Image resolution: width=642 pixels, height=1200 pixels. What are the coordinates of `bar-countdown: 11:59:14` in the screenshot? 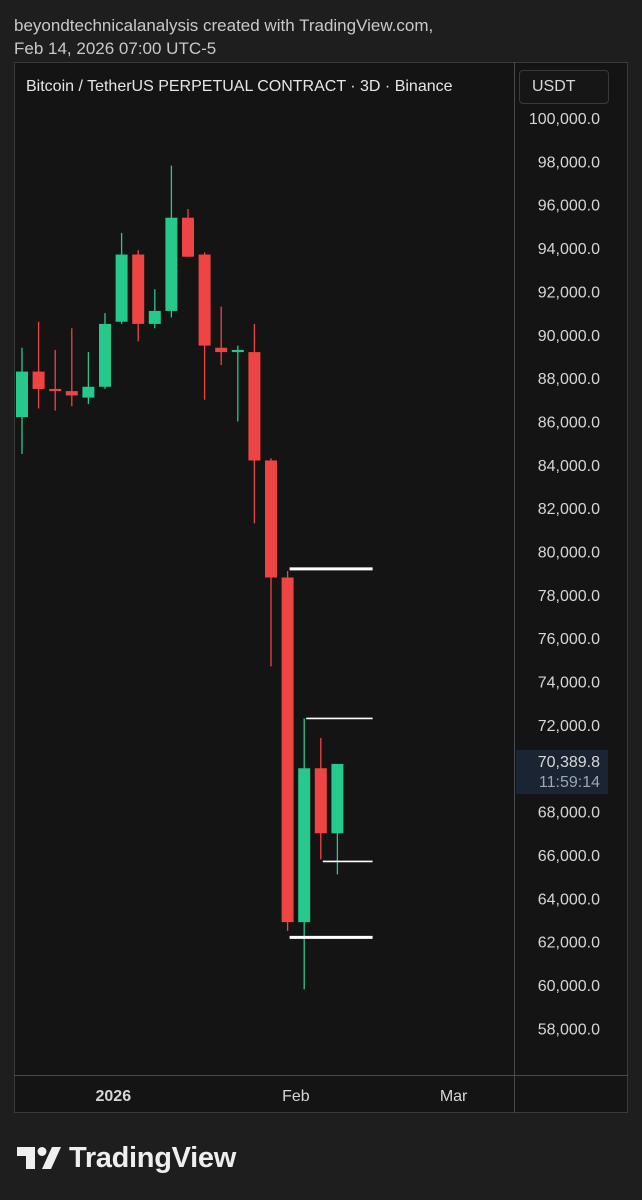 It's located at (569, 782).